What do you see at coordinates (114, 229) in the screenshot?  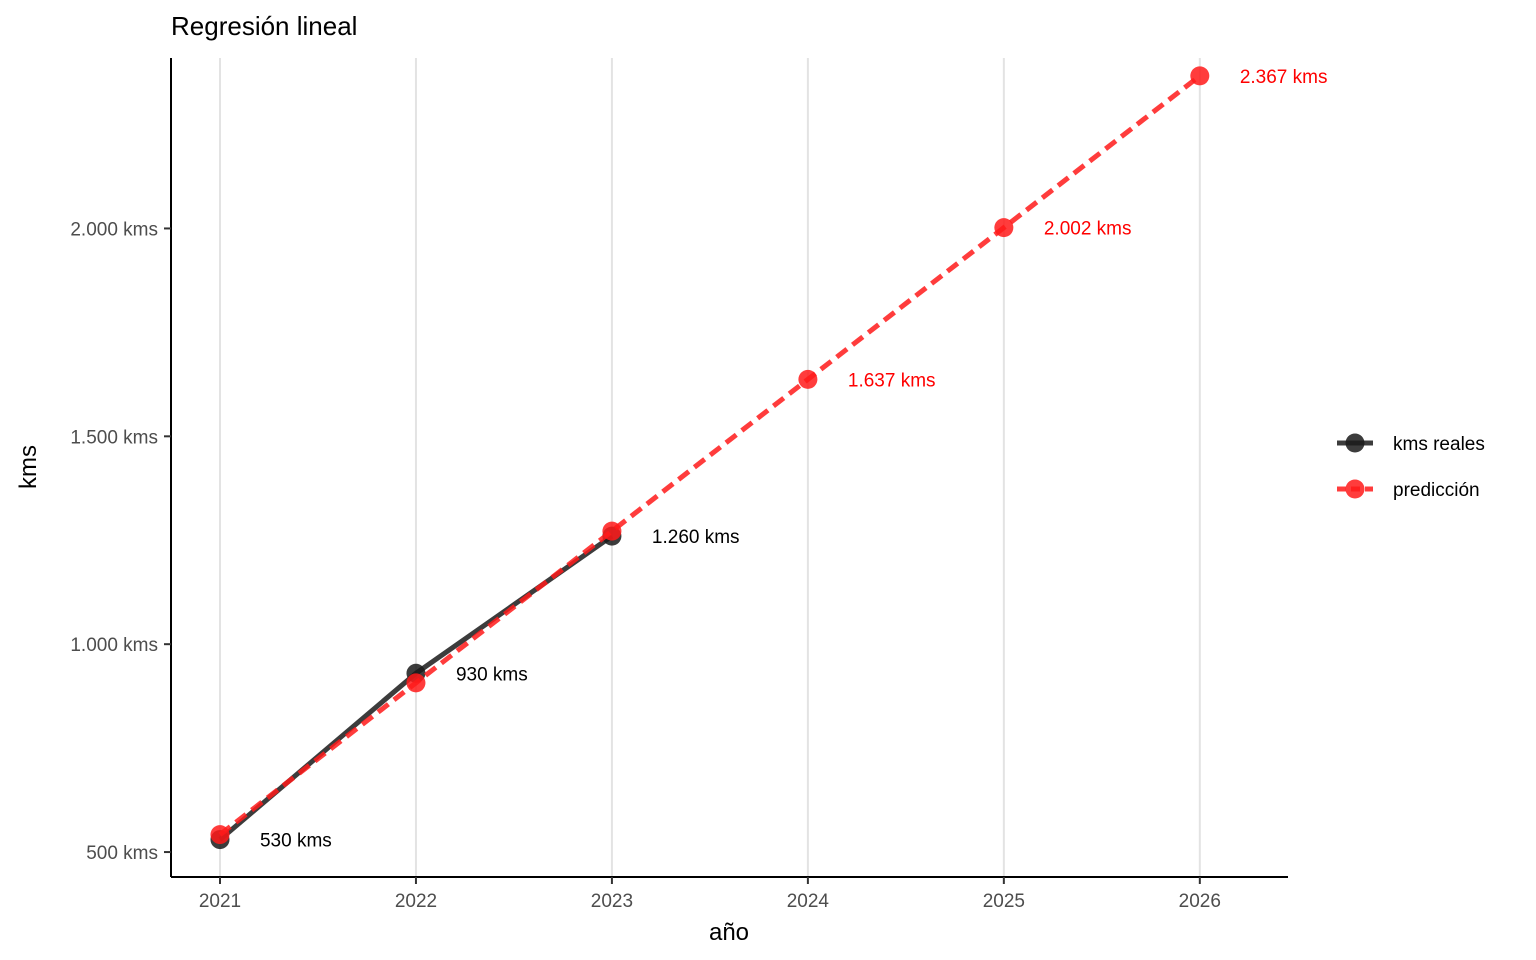 I see `y-tick-label: 2.000 kms` at bounding box center [114, 229].